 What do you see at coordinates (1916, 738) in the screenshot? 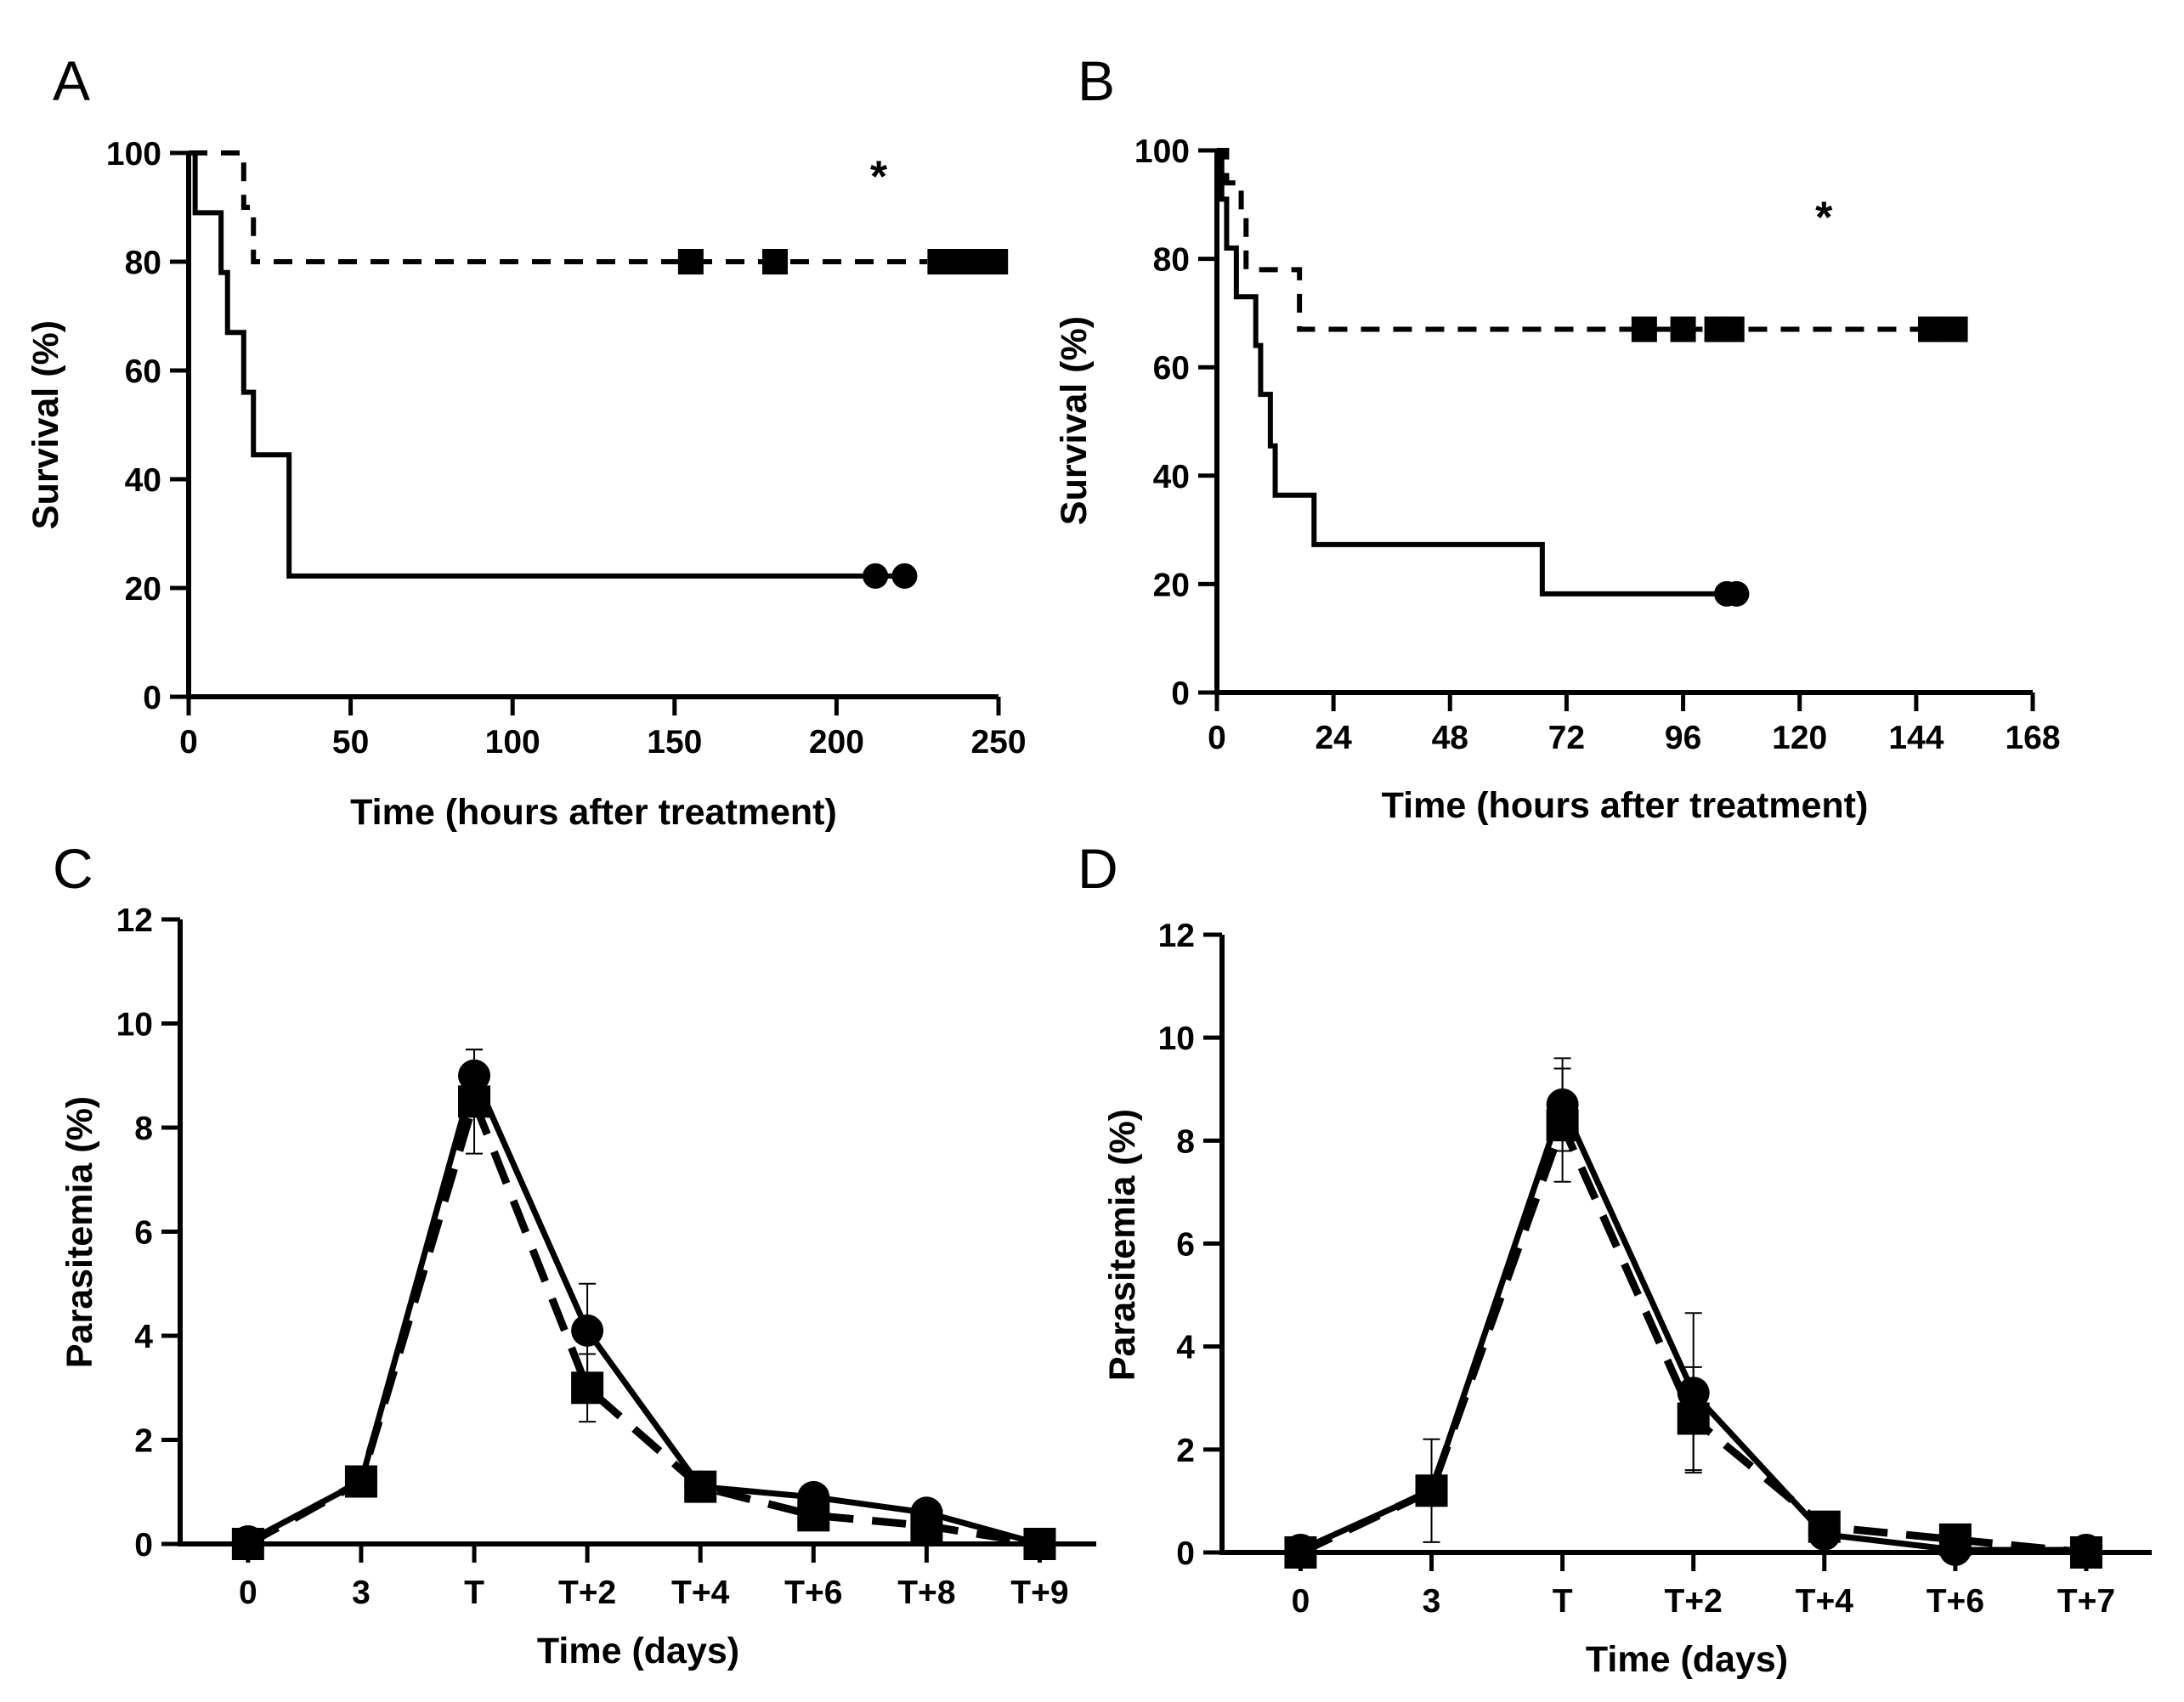
I see `x-tick-label: 144` at bounding box center [1916, 738].